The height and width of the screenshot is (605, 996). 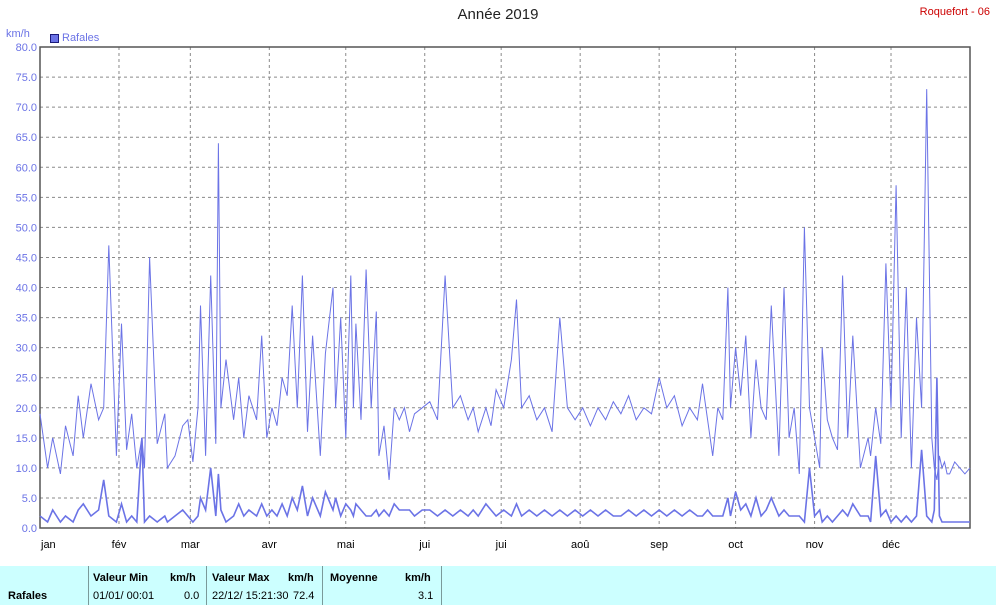 I want to click on y-tick-label: 30.0, so click(x=26, y=349).